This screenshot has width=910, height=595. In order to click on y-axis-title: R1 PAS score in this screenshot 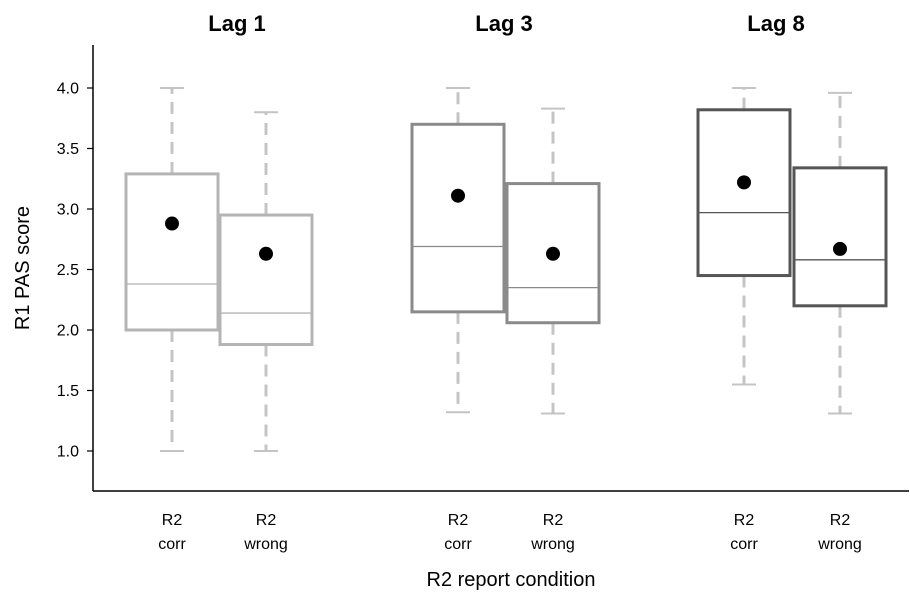, I will do `click(23, 268)`.